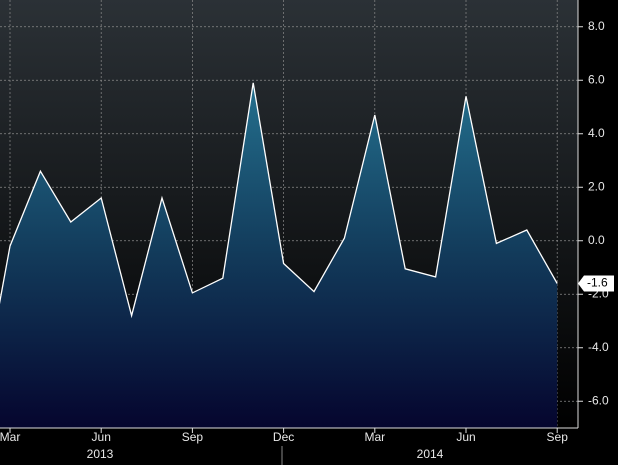 This screenshot has height=465, width=618. What do you see at coordinates (430, 454) in the screenshot?
I see `year-label: 2014` at bounding box center [430, 454].